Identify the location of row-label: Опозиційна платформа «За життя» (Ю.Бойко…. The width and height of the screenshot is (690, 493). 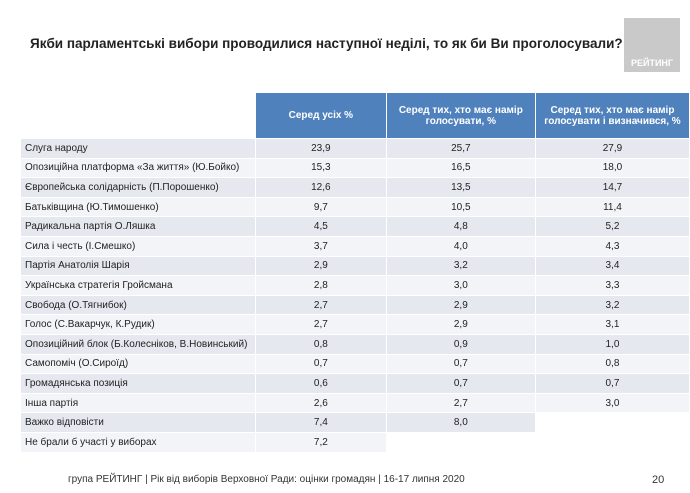
(138, 168).